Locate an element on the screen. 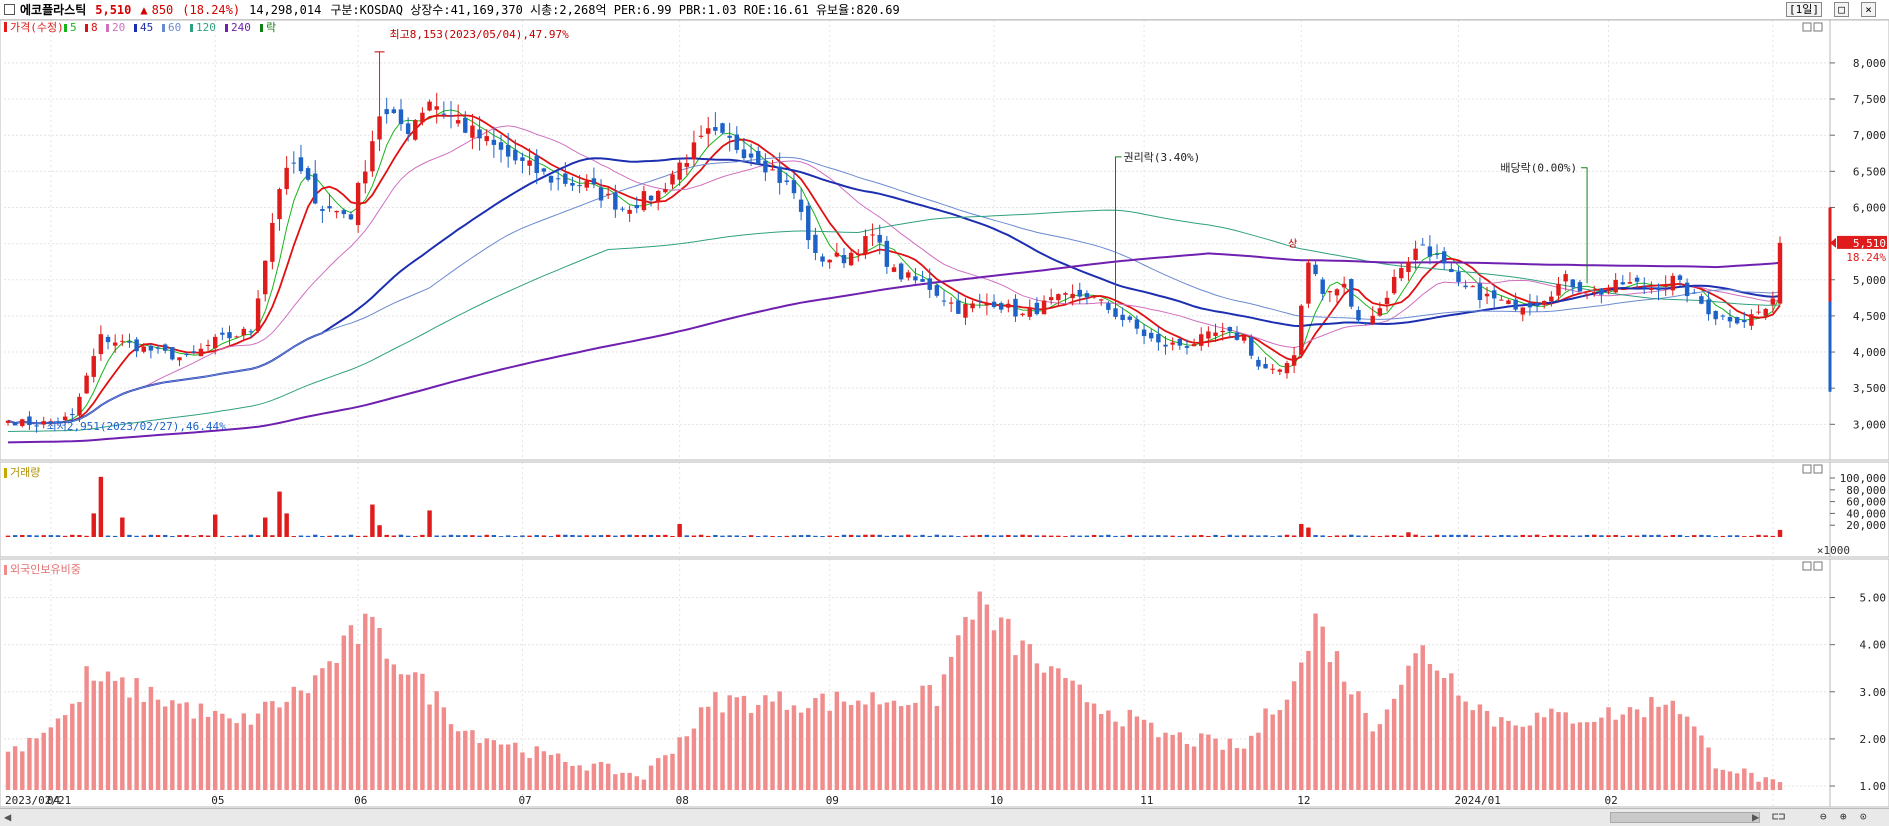  stock-name: 에코플라스틱 is located at coordinates (53, 10).